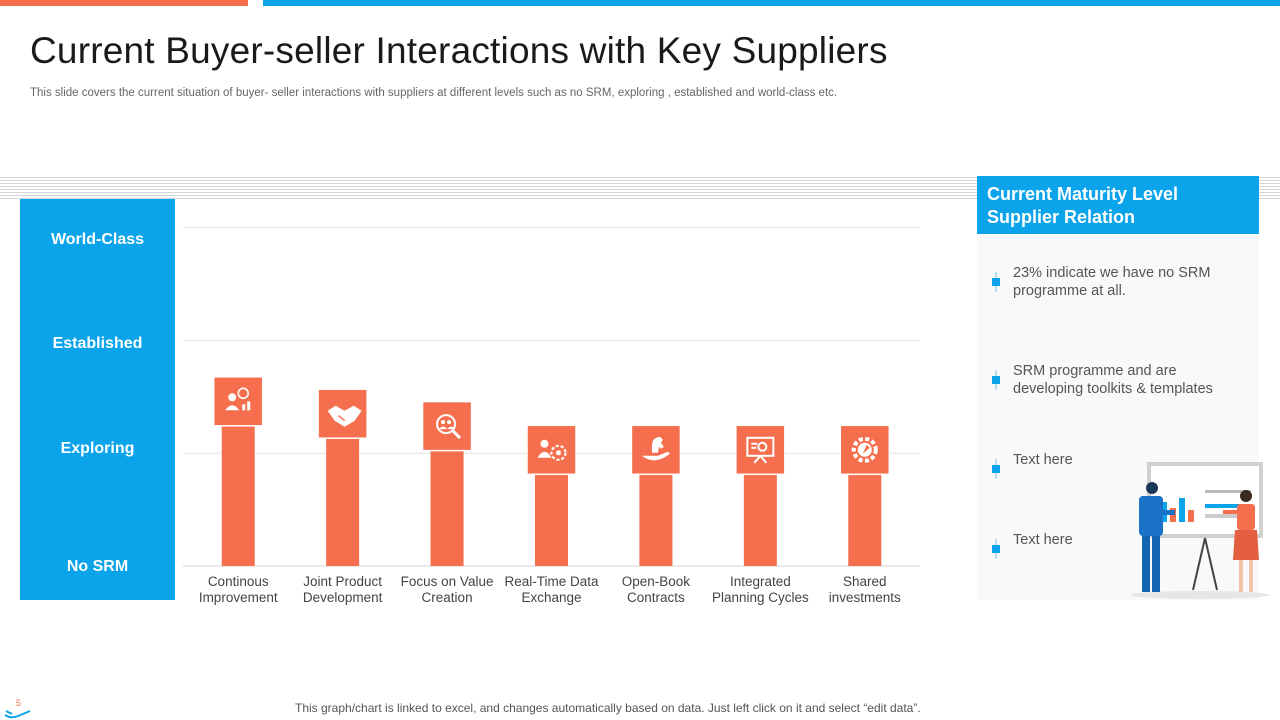  Describe the element at coordinates (97, 343) in the screenshot. I see `level-label-established: Established` at that location.